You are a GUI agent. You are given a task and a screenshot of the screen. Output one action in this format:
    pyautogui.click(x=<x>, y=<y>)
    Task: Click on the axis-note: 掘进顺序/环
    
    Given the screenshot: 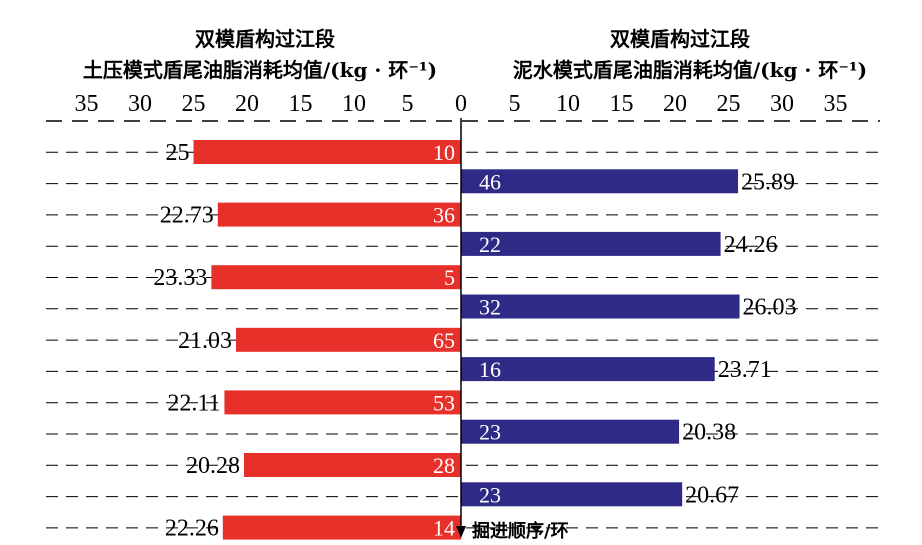 What is the action you would take?
    pyautogui.click(x=520, y=531)
    